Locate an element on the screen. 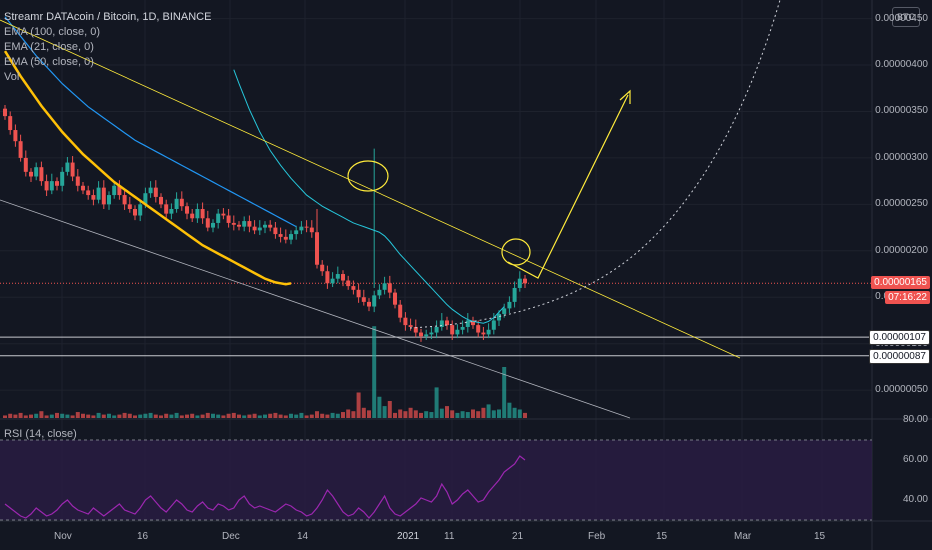 The image size is (932, 550). price-tick-label: 0.00000250 is located at coordinates (901, 204).